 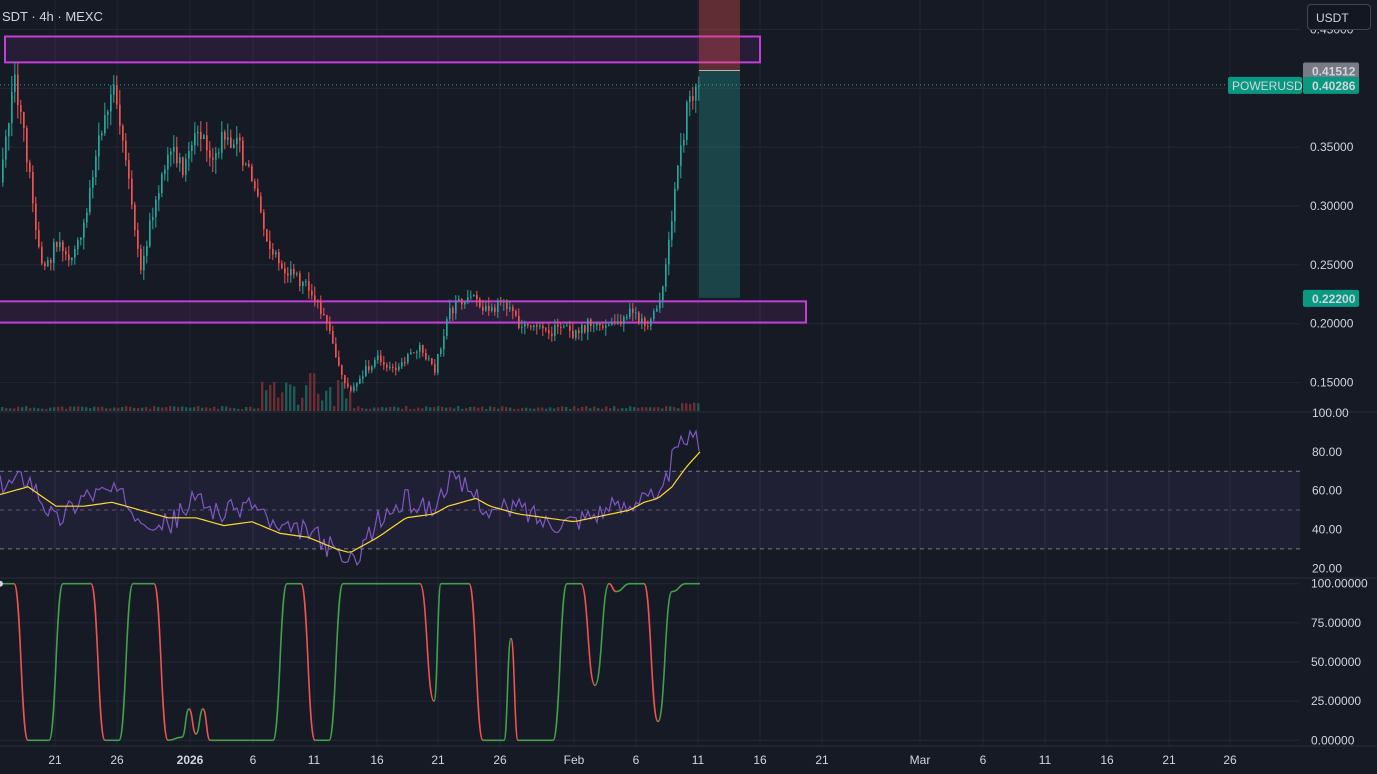 I want to click on price-tick-label: 0.15000, so click(x=1332, y=383).